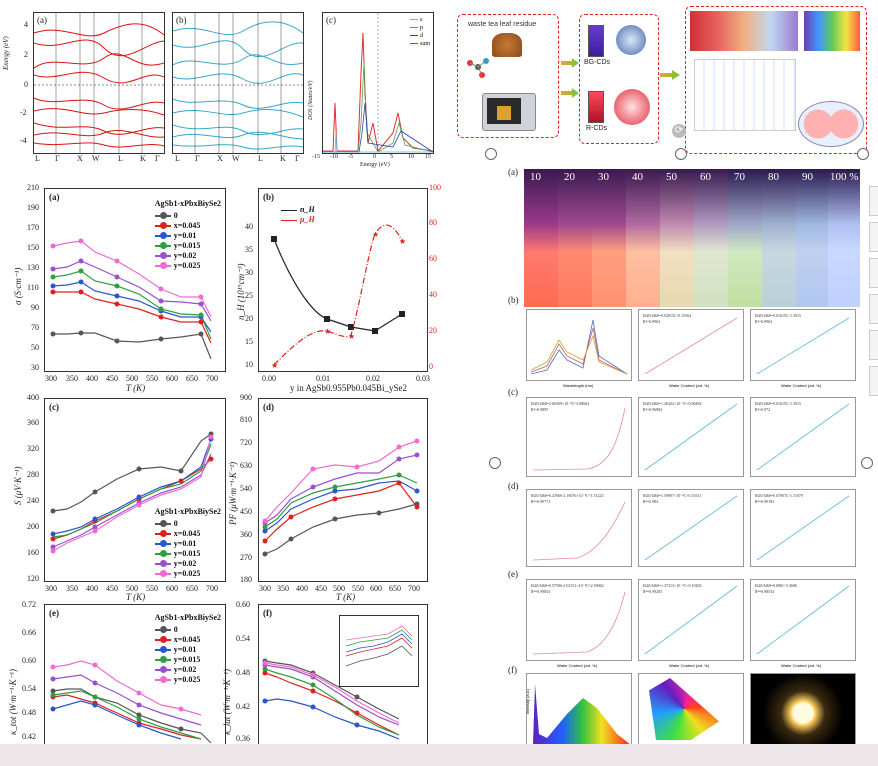 The height and width of the screenshot is (766, 878). I want to click on energy-tick: -2, so click(23, 112).